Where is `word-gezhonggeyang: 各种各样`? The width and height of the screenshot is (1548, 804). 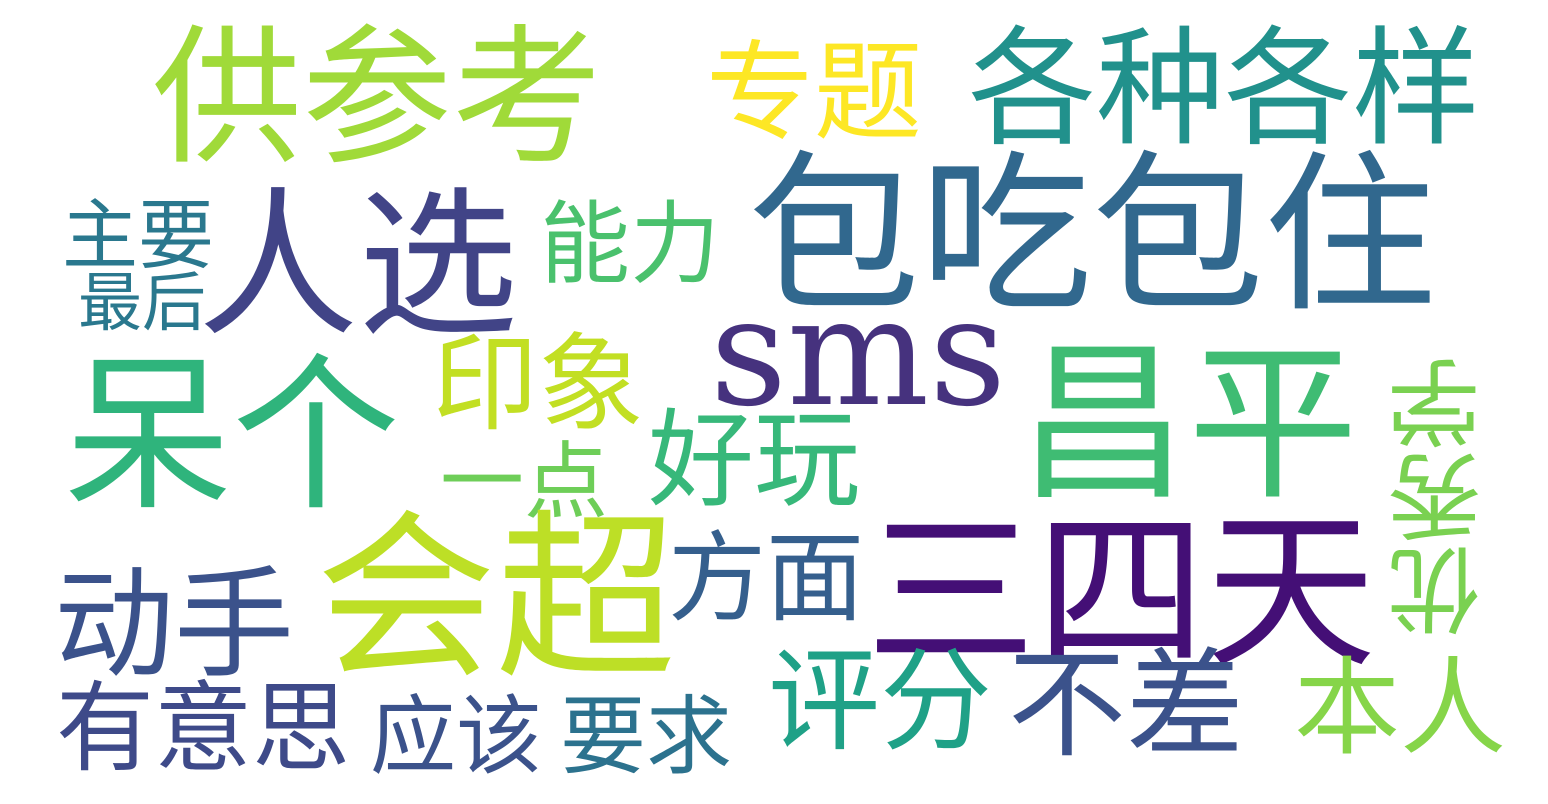 word-gezhonggeyang: 各种各样 is located at coordinates (1224, 89).